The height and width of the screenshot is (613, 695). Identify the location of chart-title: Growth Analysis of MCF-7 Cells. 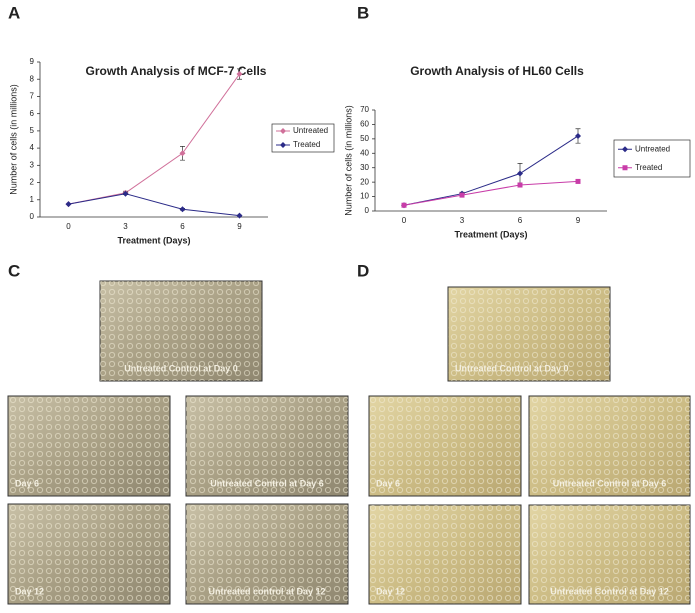
(176, 71).